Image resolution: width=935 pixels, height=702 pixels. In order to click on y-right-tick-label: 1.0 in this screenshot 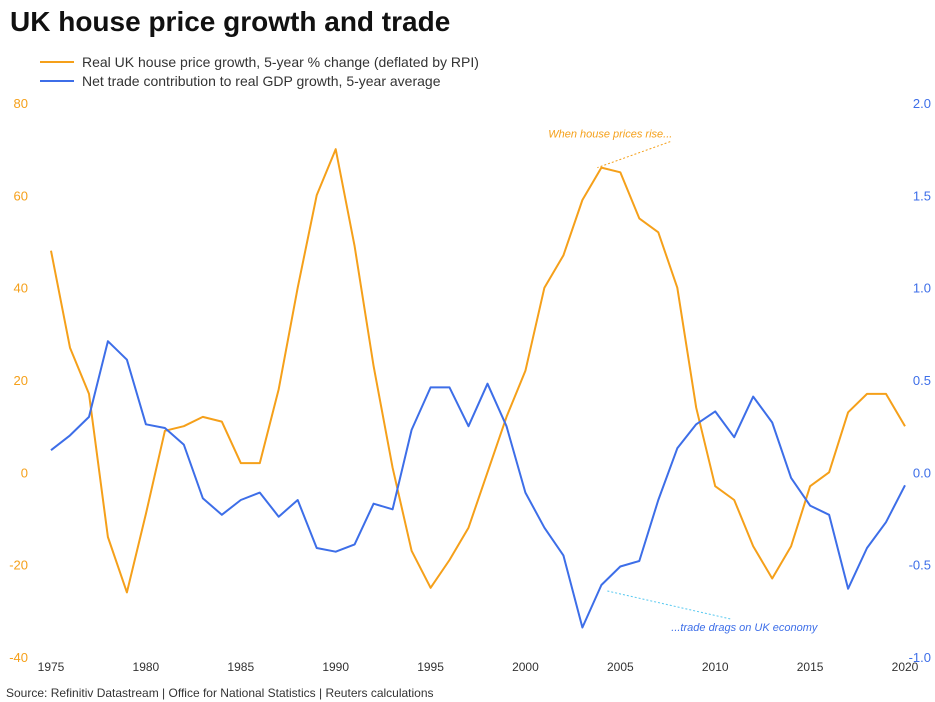, I will do `click(922, 288)`.